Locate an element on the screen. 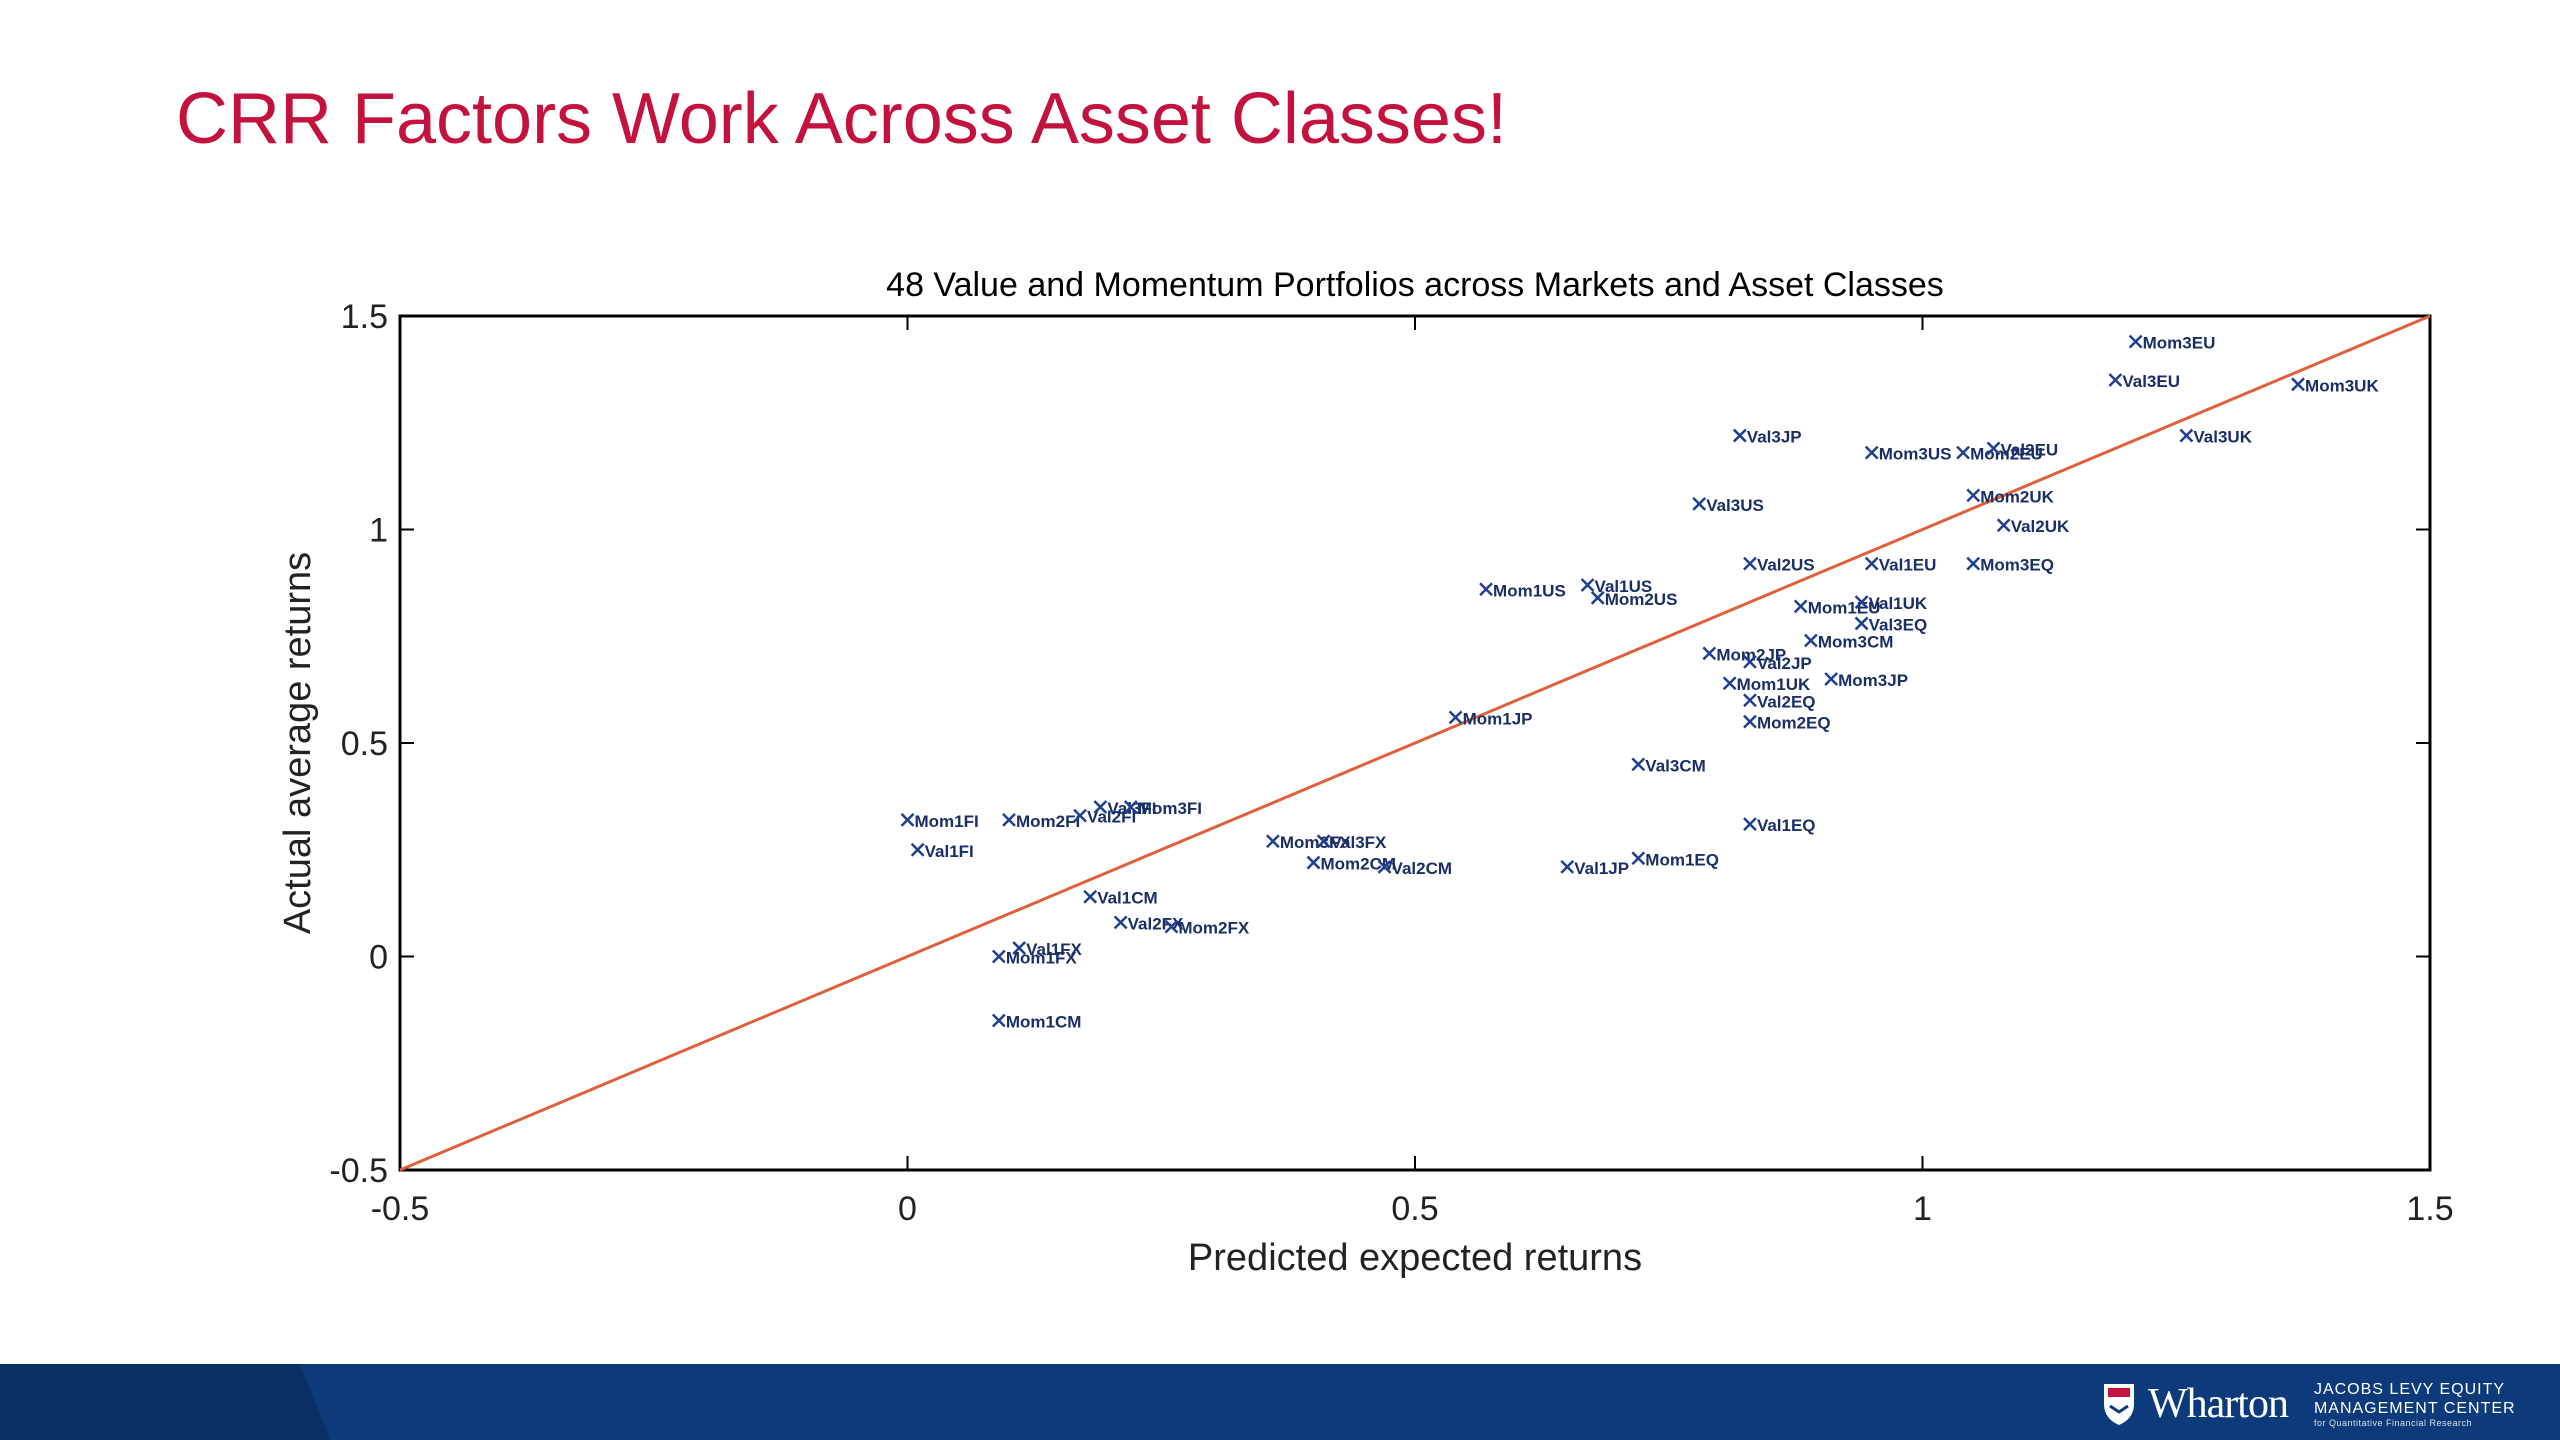 Image resolution: width=2560 pixels, height=1440 pixels. point-label: Mom3UK is located at coordinates (2342, 385).